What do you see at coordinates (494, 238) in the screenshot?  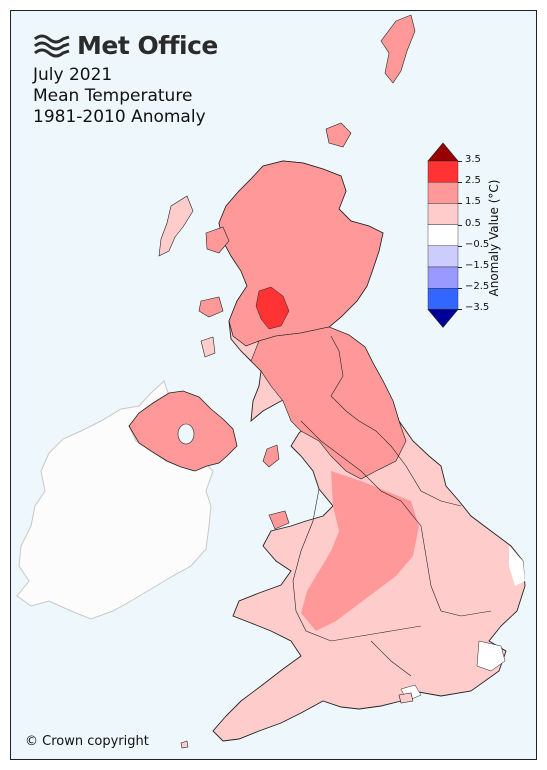 I see `legend-title: Anomaly Value (°C)` at bounding box center [494, 238].